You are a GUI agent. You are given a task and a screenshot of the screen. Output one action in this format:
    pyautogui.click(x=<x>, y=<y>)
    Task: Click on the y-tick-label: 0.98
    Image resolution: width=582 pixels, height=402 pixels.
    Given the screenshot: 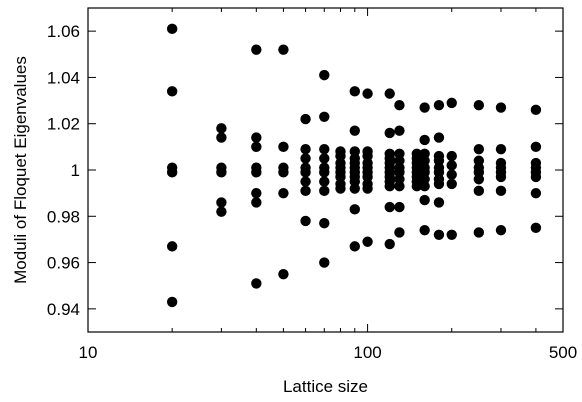 What is the action you would take?
    pyautogui.click(x=63, y=216)
    